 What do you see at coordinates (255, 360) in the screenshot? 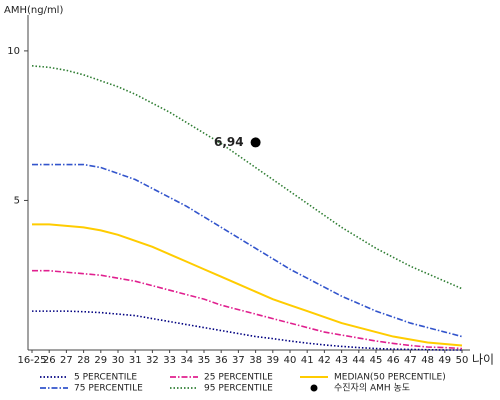
I see `x-tick-label: 38` at bounding box center [255, 360].